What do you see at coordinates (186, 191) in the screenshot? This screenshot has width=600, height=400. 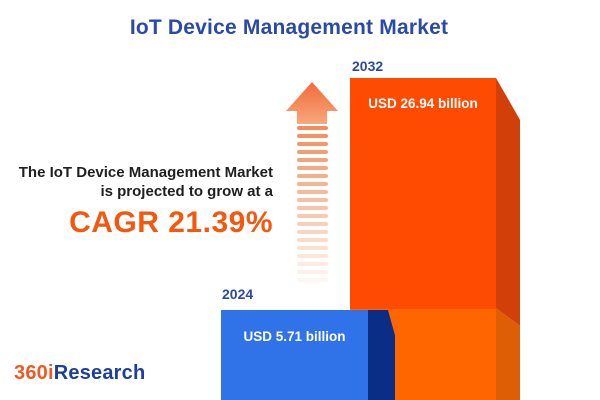 I see `intro-line-2: is projected to grow at a` at bounding box center [186, 191].